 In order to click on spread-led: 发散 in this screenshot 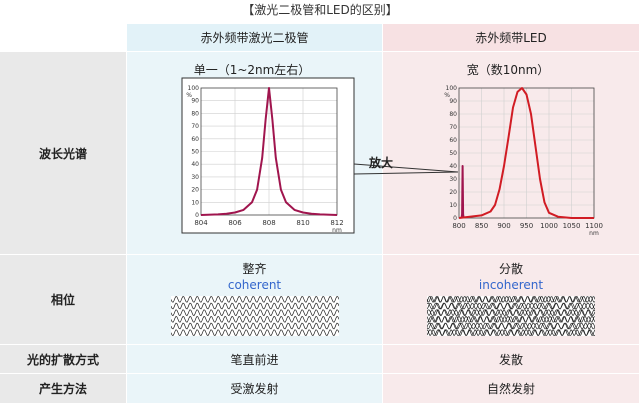, I will do `click(511, 359)`.